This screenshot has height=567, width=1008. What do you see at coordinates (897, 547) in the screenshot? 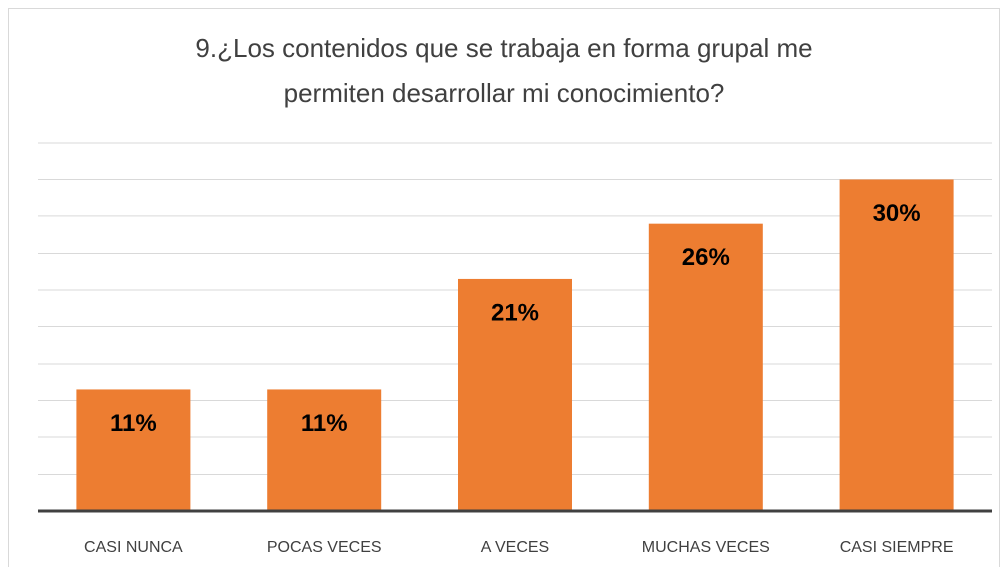
I see `x-tick-label: CASI SIEMPRE` at bounding box center [897, 547].